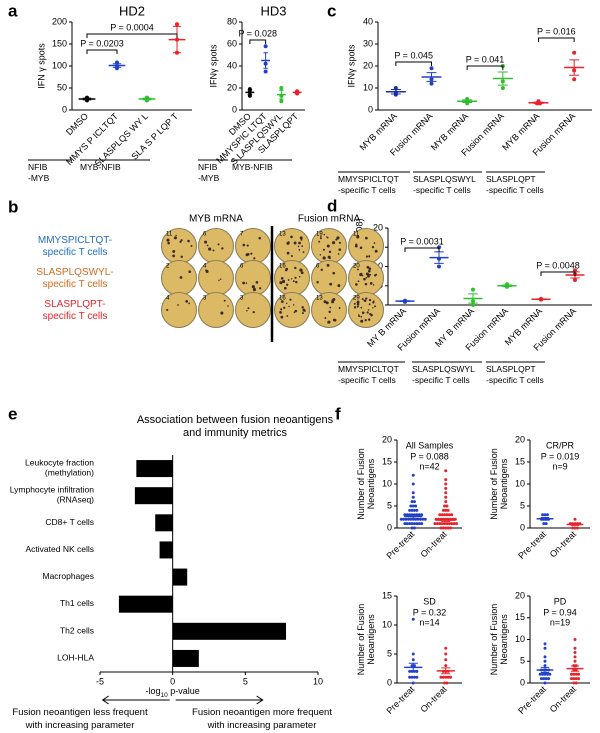 Image resolution: width=600 pixels, height=733 pixels. I want to click on group-label-line: -specific T cells, so click(367, 380).